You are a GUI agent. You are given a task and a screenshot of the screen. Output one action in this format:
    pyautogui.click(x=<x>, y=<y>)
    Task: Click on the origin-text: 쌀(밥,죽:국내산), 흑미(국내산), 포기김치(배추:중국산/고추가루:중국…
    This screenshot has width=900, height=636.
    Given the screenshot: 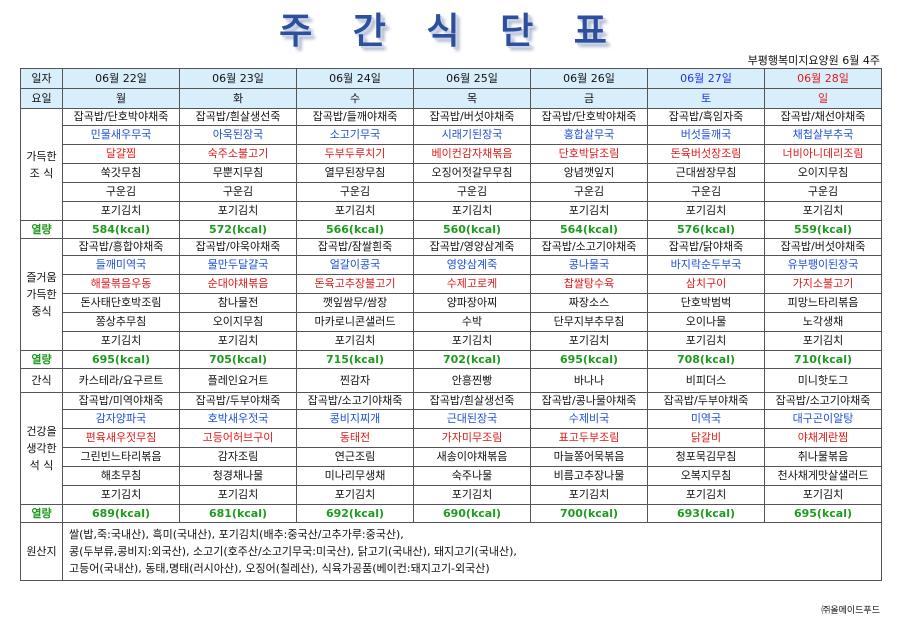 What is the action you would take?
    pyautogui.click(x=472, y=551)
    